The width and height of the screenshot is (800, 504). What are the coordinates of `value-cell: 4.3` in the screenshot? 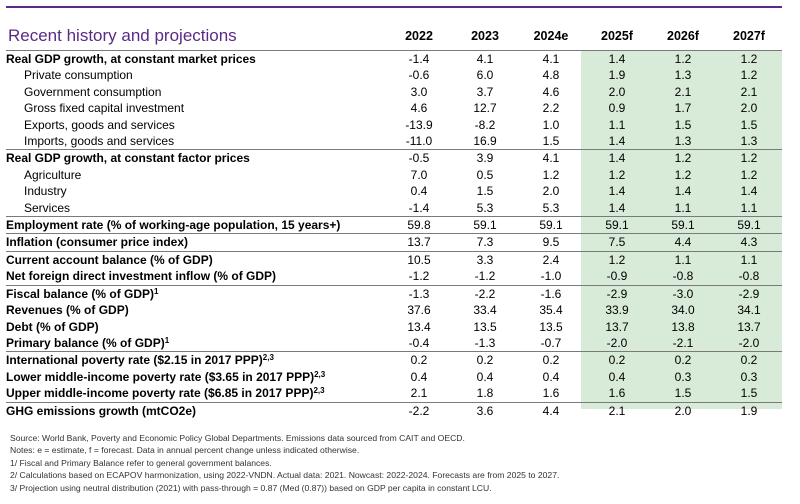 It's located at (749, 242).